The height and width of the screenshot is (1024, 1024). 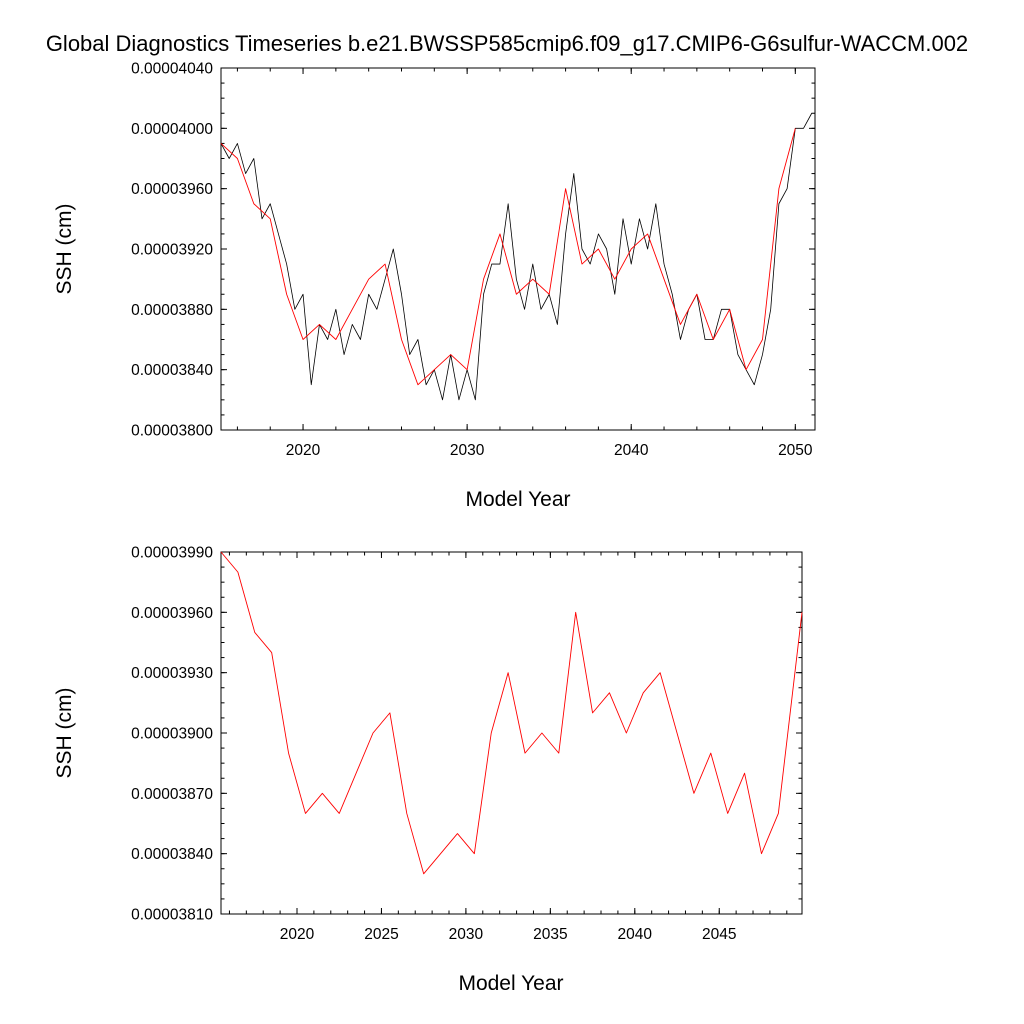 What do you see at coordinates (381, 934) in the screenshot?
I see `bottom-xtick-label: 2025` at bounding box center [381, 934].